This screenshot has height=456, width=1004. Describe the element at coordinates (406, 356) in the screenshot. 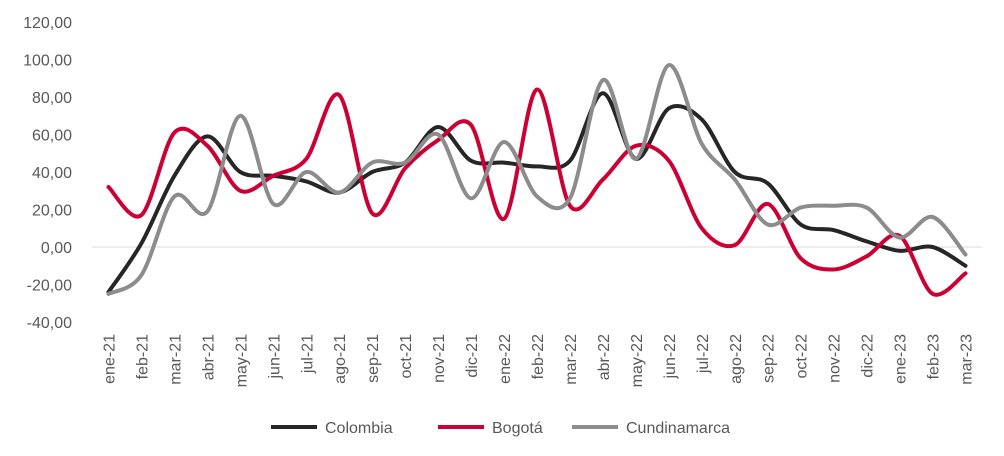

I see `x-tick-label: oct-21` at that location.